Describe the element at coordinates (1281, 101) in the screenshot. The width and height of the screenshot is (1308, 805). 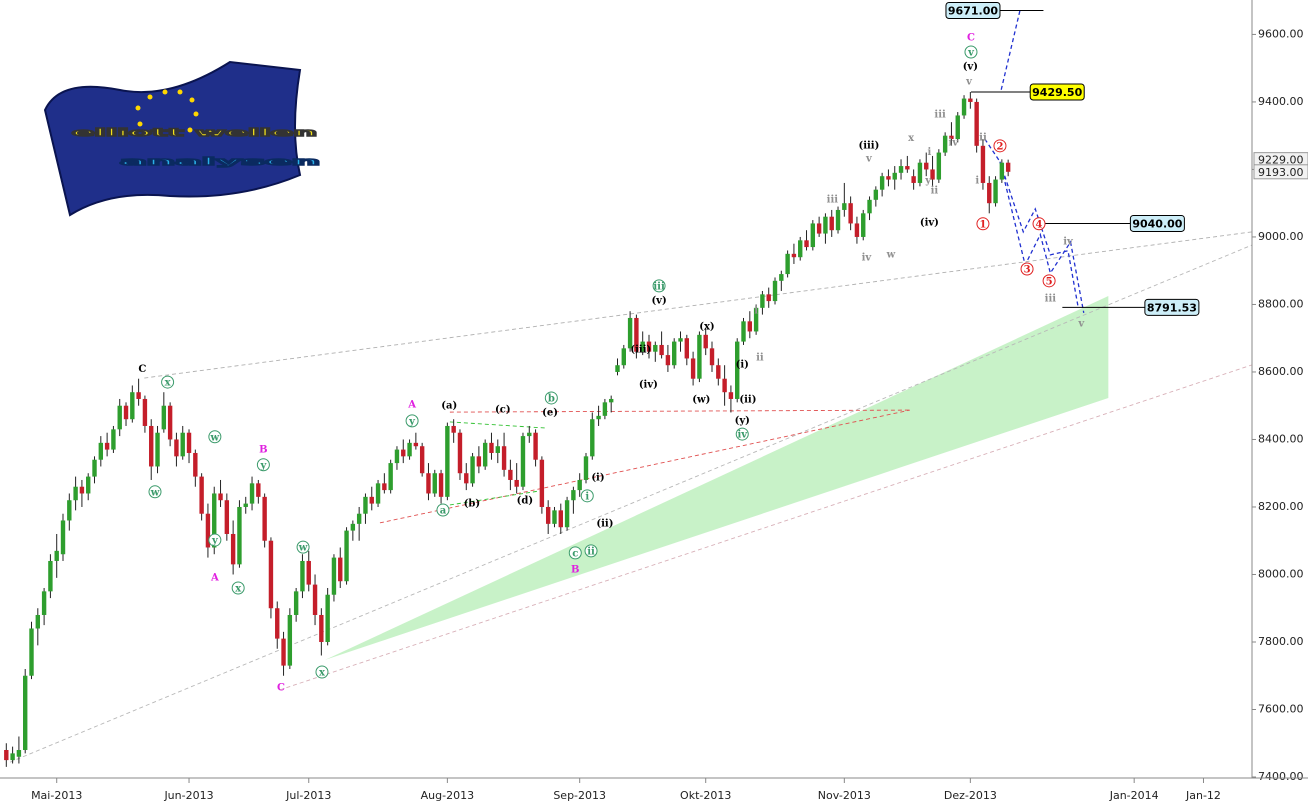
I see `y-tick-label: 9400.00` at that location.